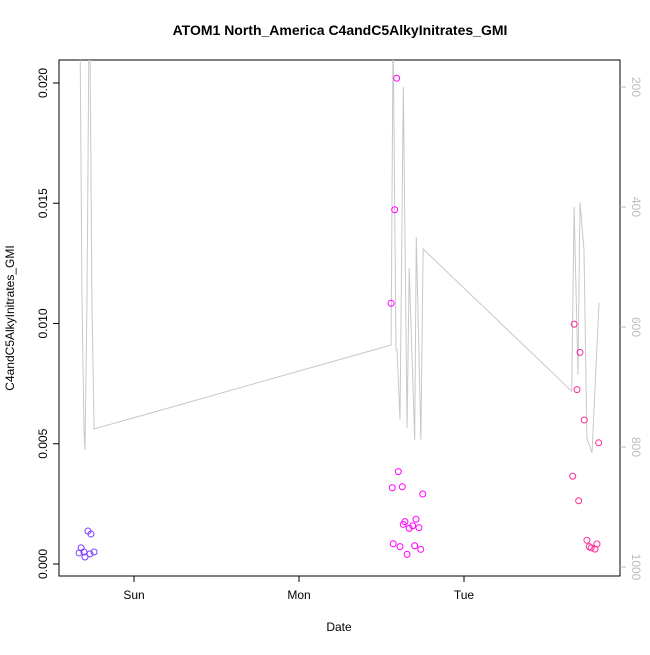  Describe the element at coordinates (339, 627) in the screenshot. I see `x-axis-label: Date` at that location.